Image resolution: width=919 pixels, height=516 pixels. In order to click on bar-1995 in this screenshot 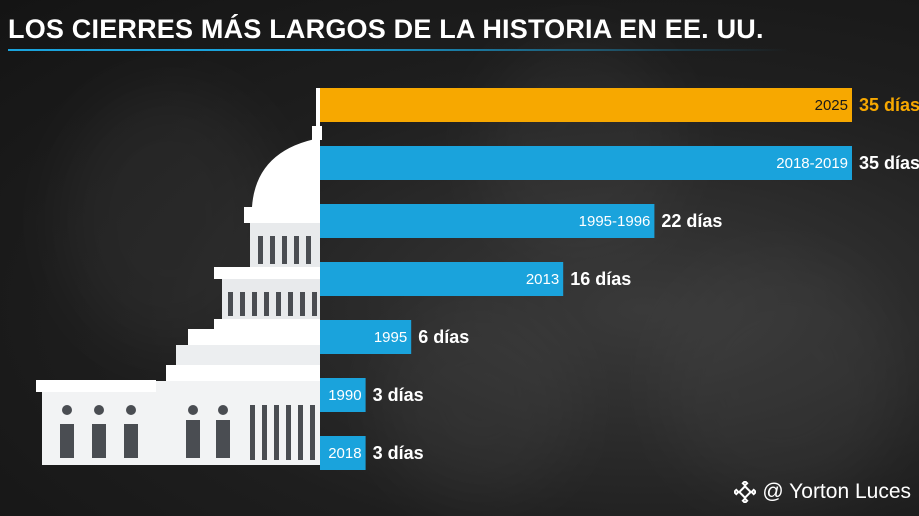, I will do `click(366, 337)`.